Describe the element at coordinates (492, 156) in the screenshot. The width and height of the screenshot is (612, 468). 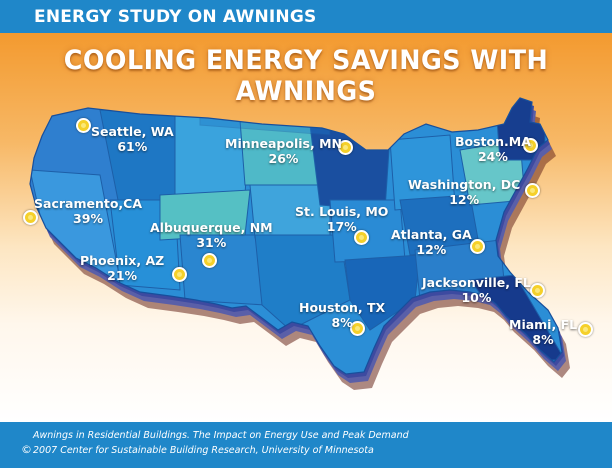
I see `city-saving: 24%` at that location.